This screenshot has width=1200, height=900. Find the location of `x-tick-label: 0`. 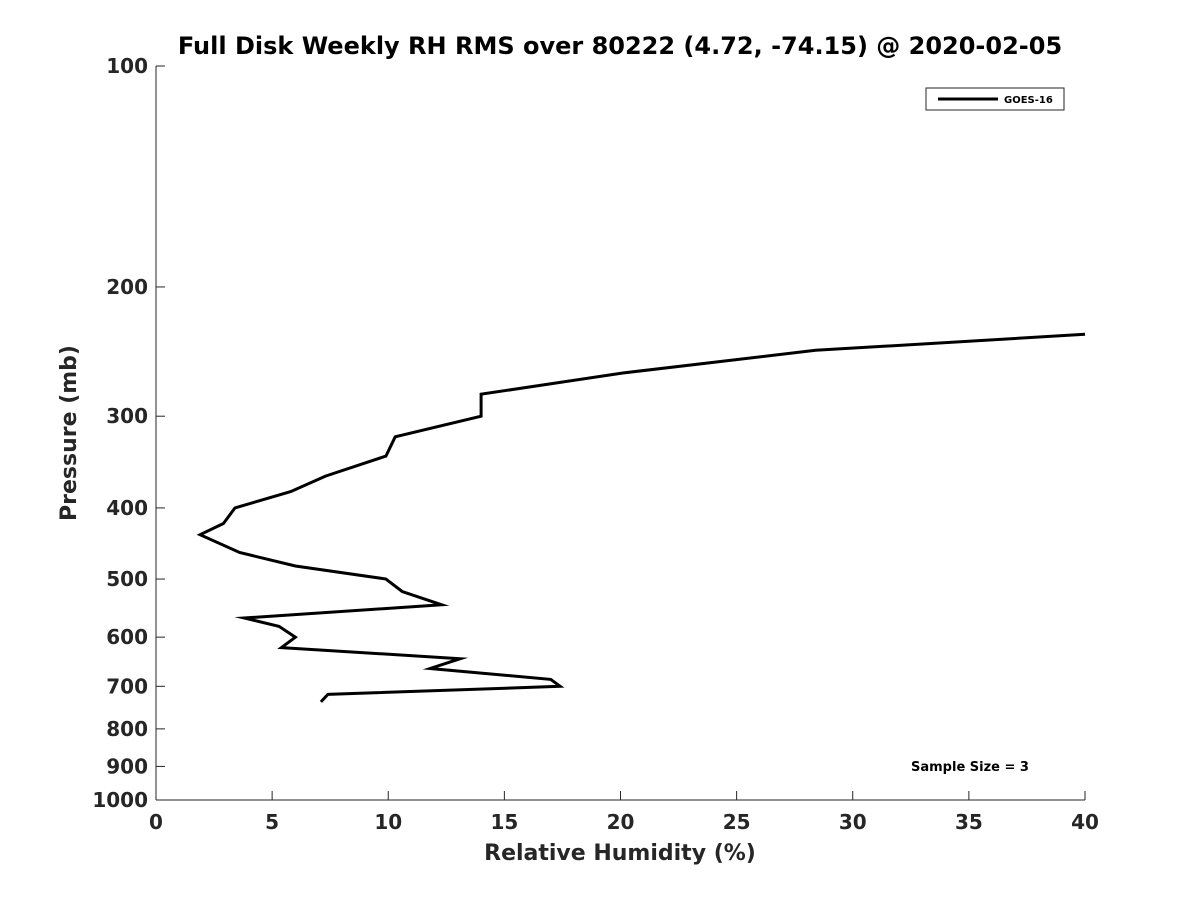

x-tick-label: 0 is located at coordinates (156, 822).